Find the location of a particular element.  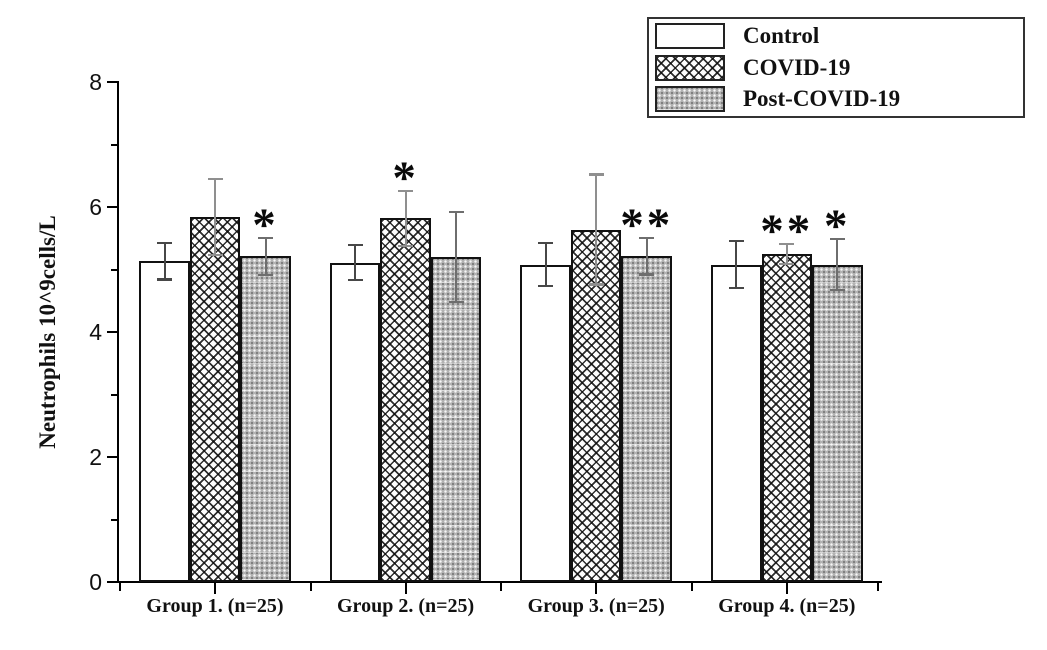

legend-label-control: Control is located at coordinates (781, 35).